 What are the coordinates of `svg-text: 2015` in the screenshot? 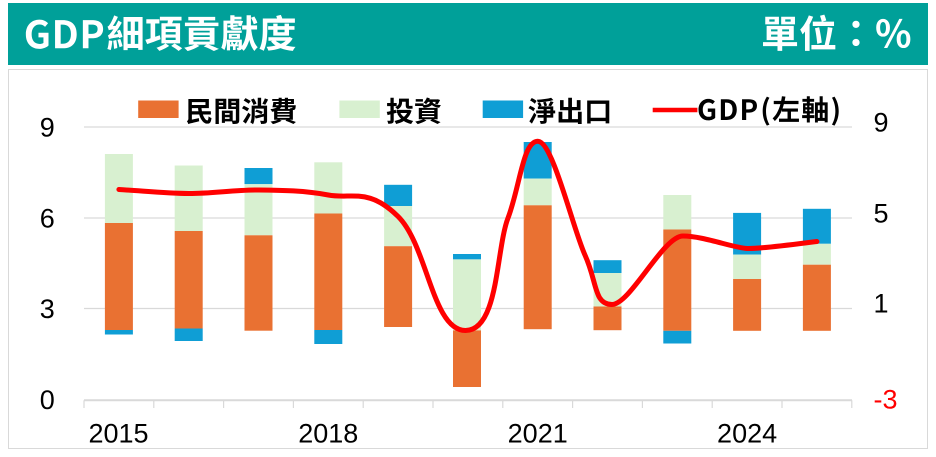 It's located at (118, 433).